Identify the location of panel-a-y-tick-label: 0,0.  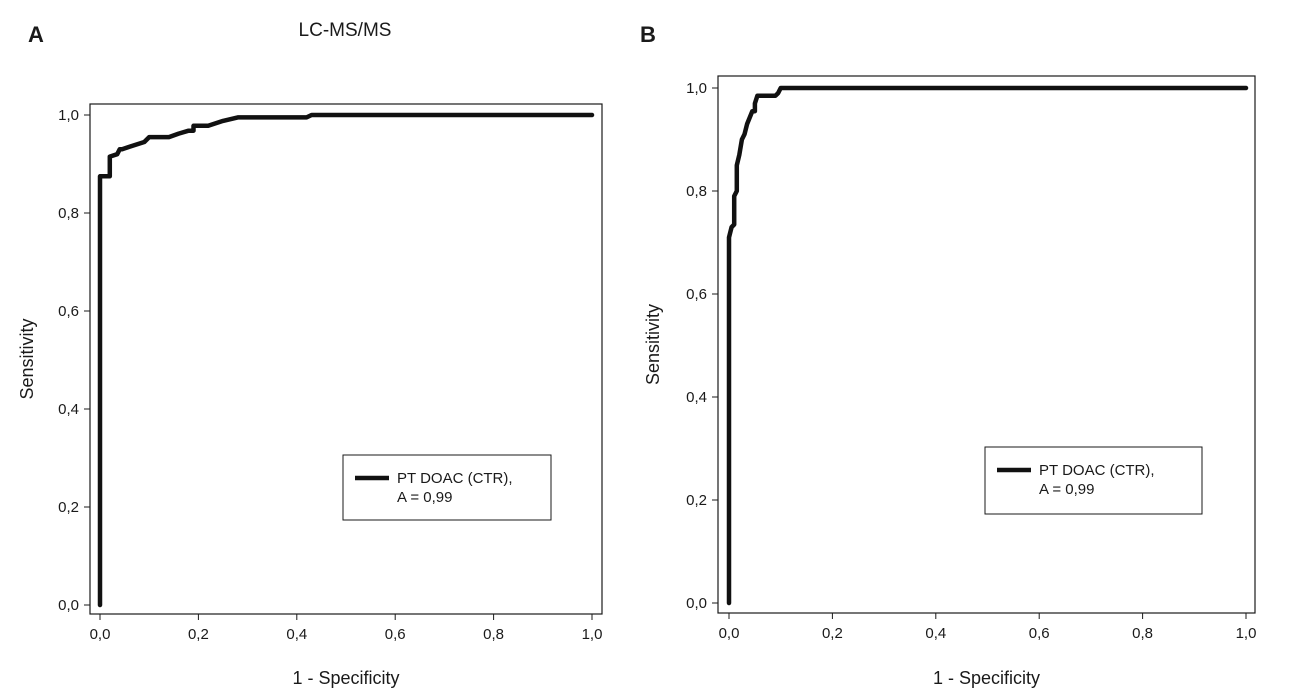
(68, 605).